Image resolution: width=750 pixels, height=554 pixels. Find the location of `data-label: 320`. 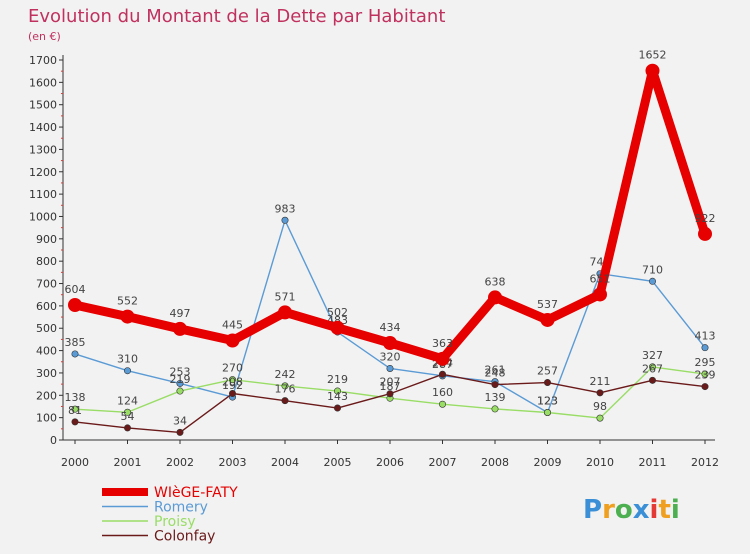

data-label: 320 is located at coordinates (390, 356).